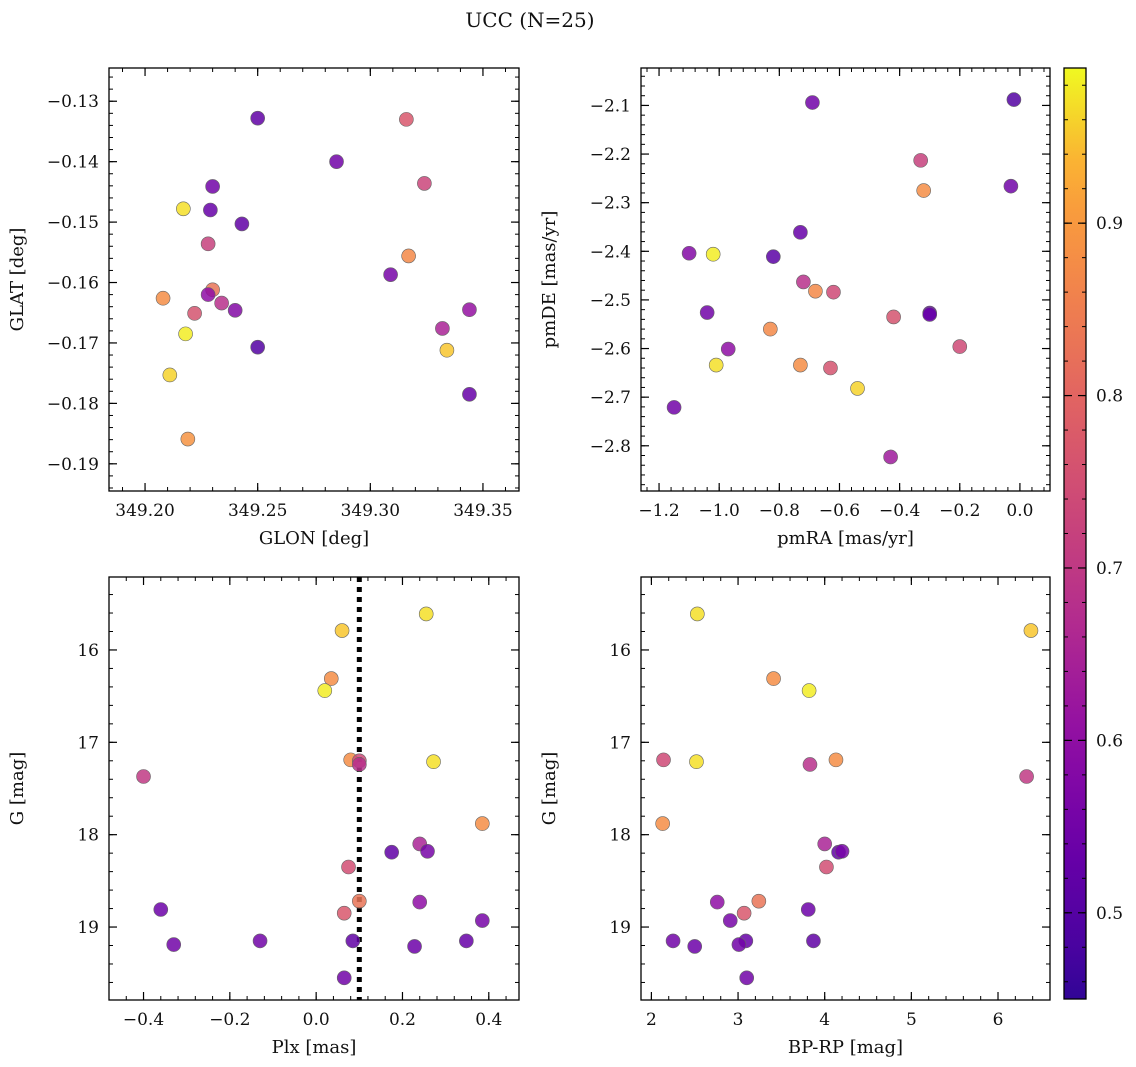  Describe the element at coordinates (73, 284) in the screenshot. I see `y-tick-label: −0.16` at that location.